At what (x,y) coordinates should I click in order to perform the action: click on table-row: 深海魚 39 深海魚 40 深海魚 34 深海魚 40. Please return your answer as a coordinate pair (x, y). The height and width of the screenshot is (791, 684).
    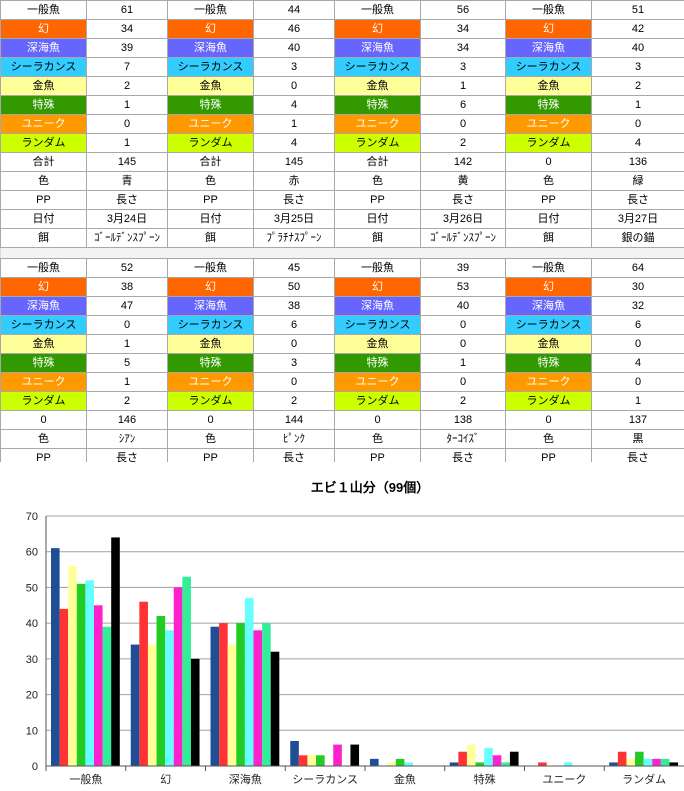
    Looking at the image, I should click on (342, 48).